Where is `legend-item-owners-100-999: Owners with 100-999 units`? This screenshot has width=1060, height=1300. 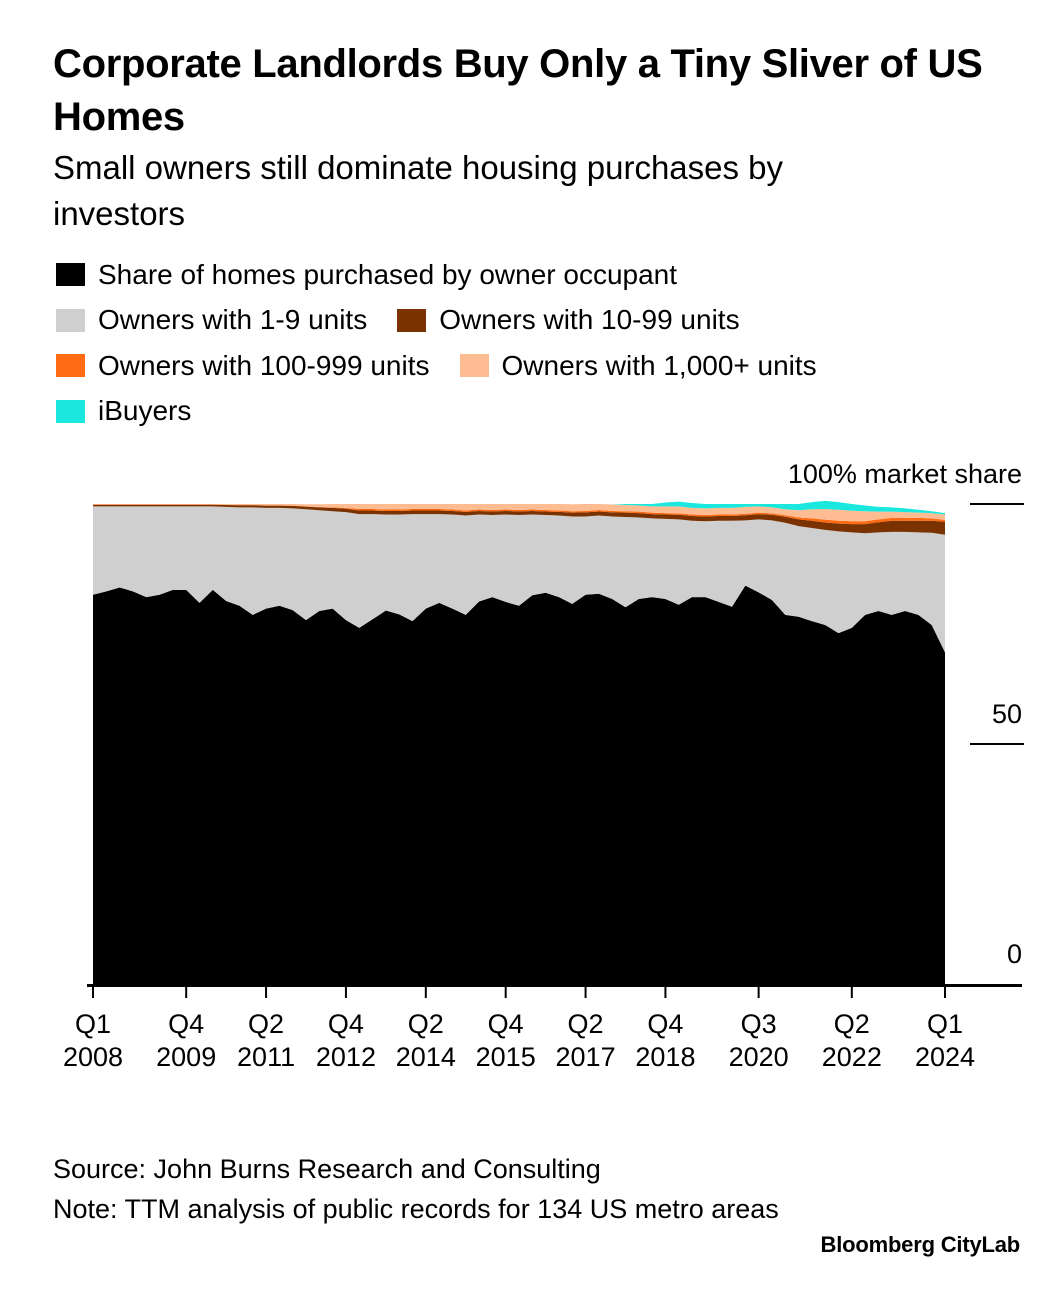 legend-item-owners-100-999: Owners with 100-999 units is located at coordinates (243, 366).